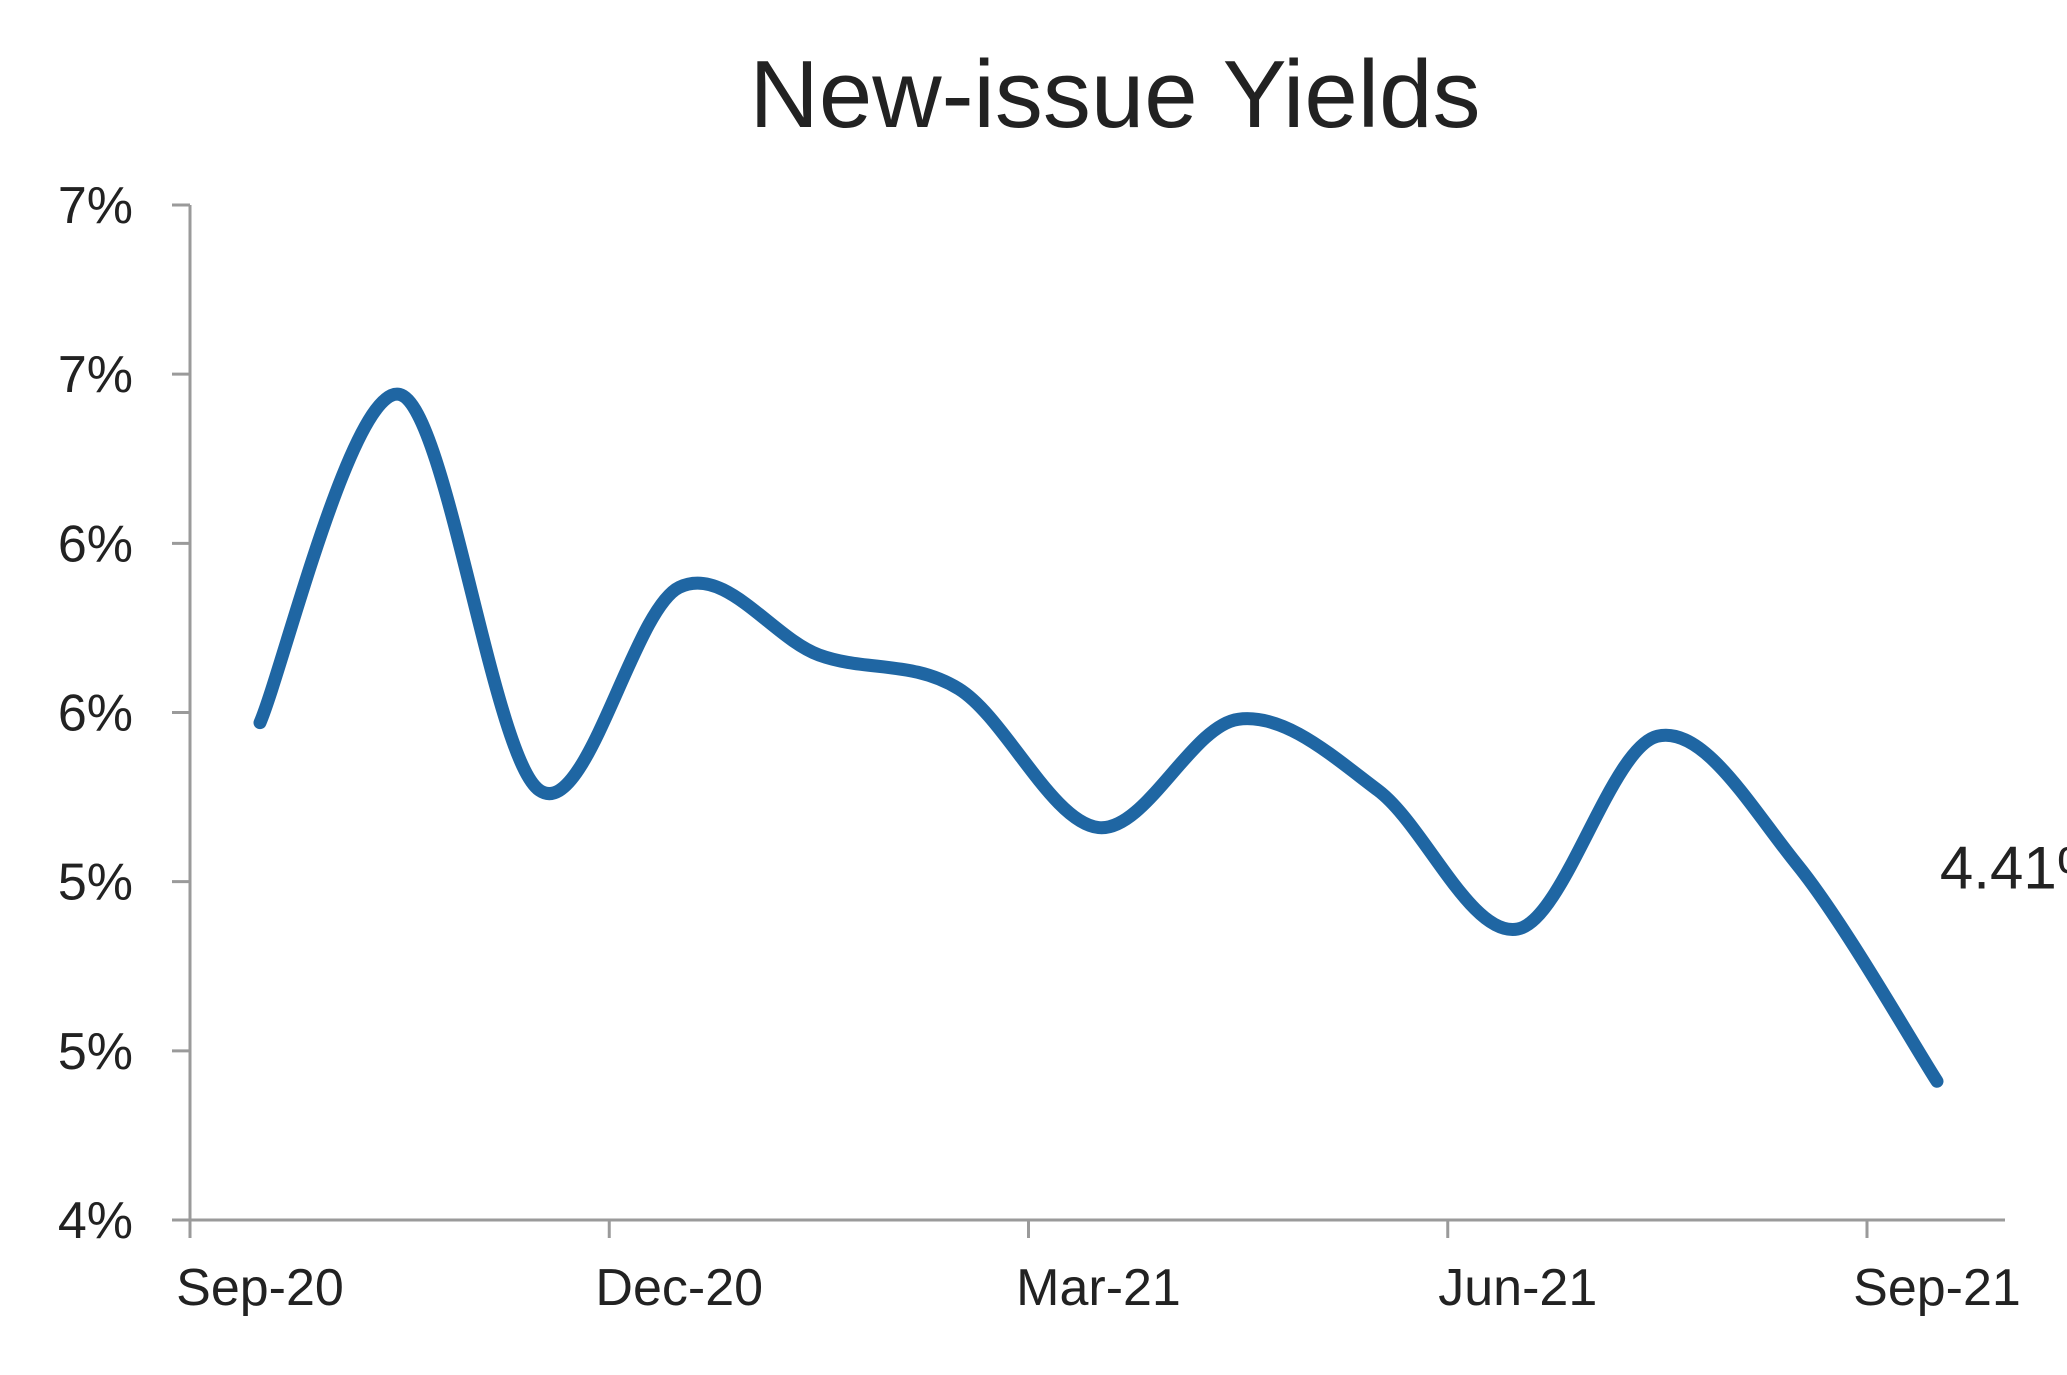 The width and height of the screenshot is (2067, 1375). What do you see at coordinates (95, 1221) in the screenshot?
I see `y-tick-label: 4%` at bounding box center [95, 1221].